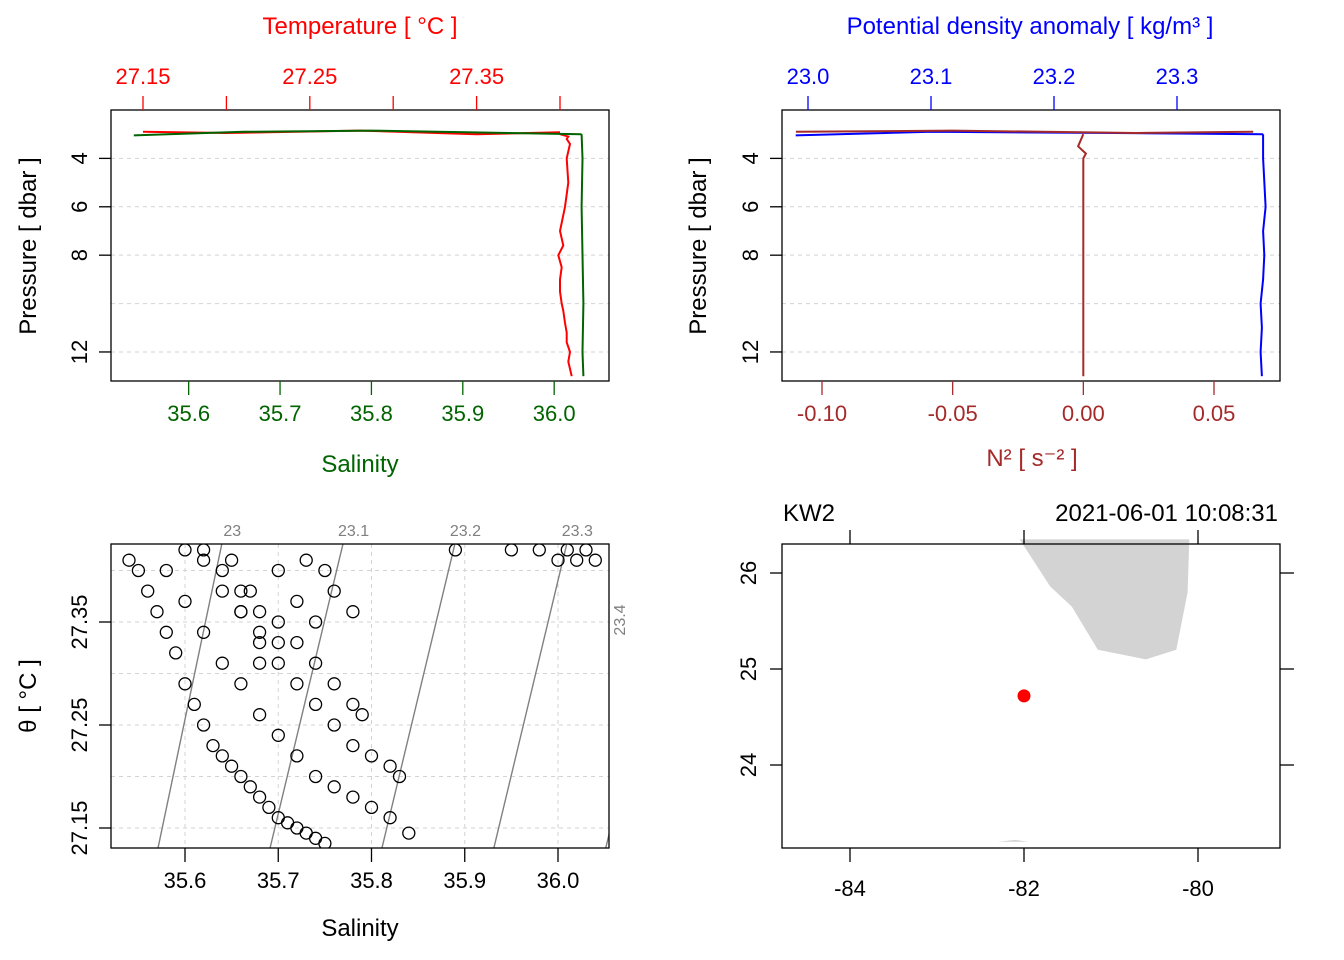 The width and height of the screenshot is (1344, 960). I want to click on pressure-axis-1-tick-label: 8, so click(79, 255).